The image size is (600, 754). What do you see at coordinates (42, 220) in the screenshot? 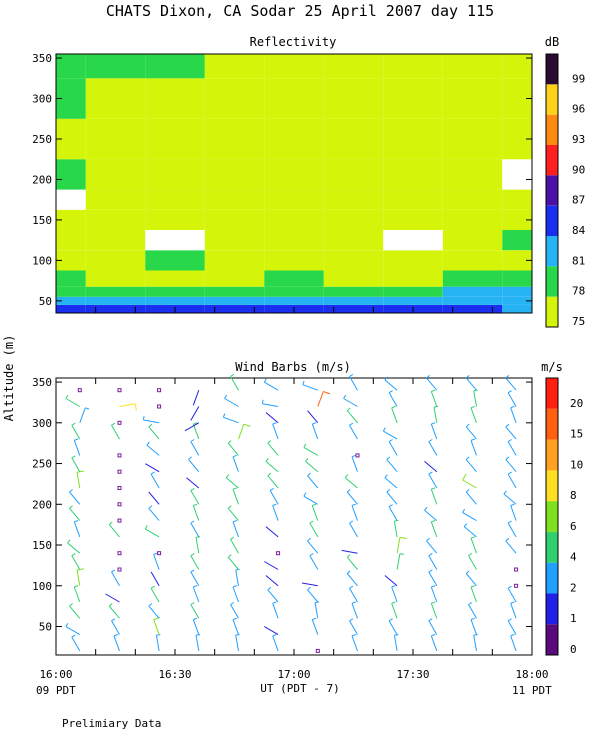
I see `reflectivity-y-tick-label: 150` at bounding box center [42, 220].